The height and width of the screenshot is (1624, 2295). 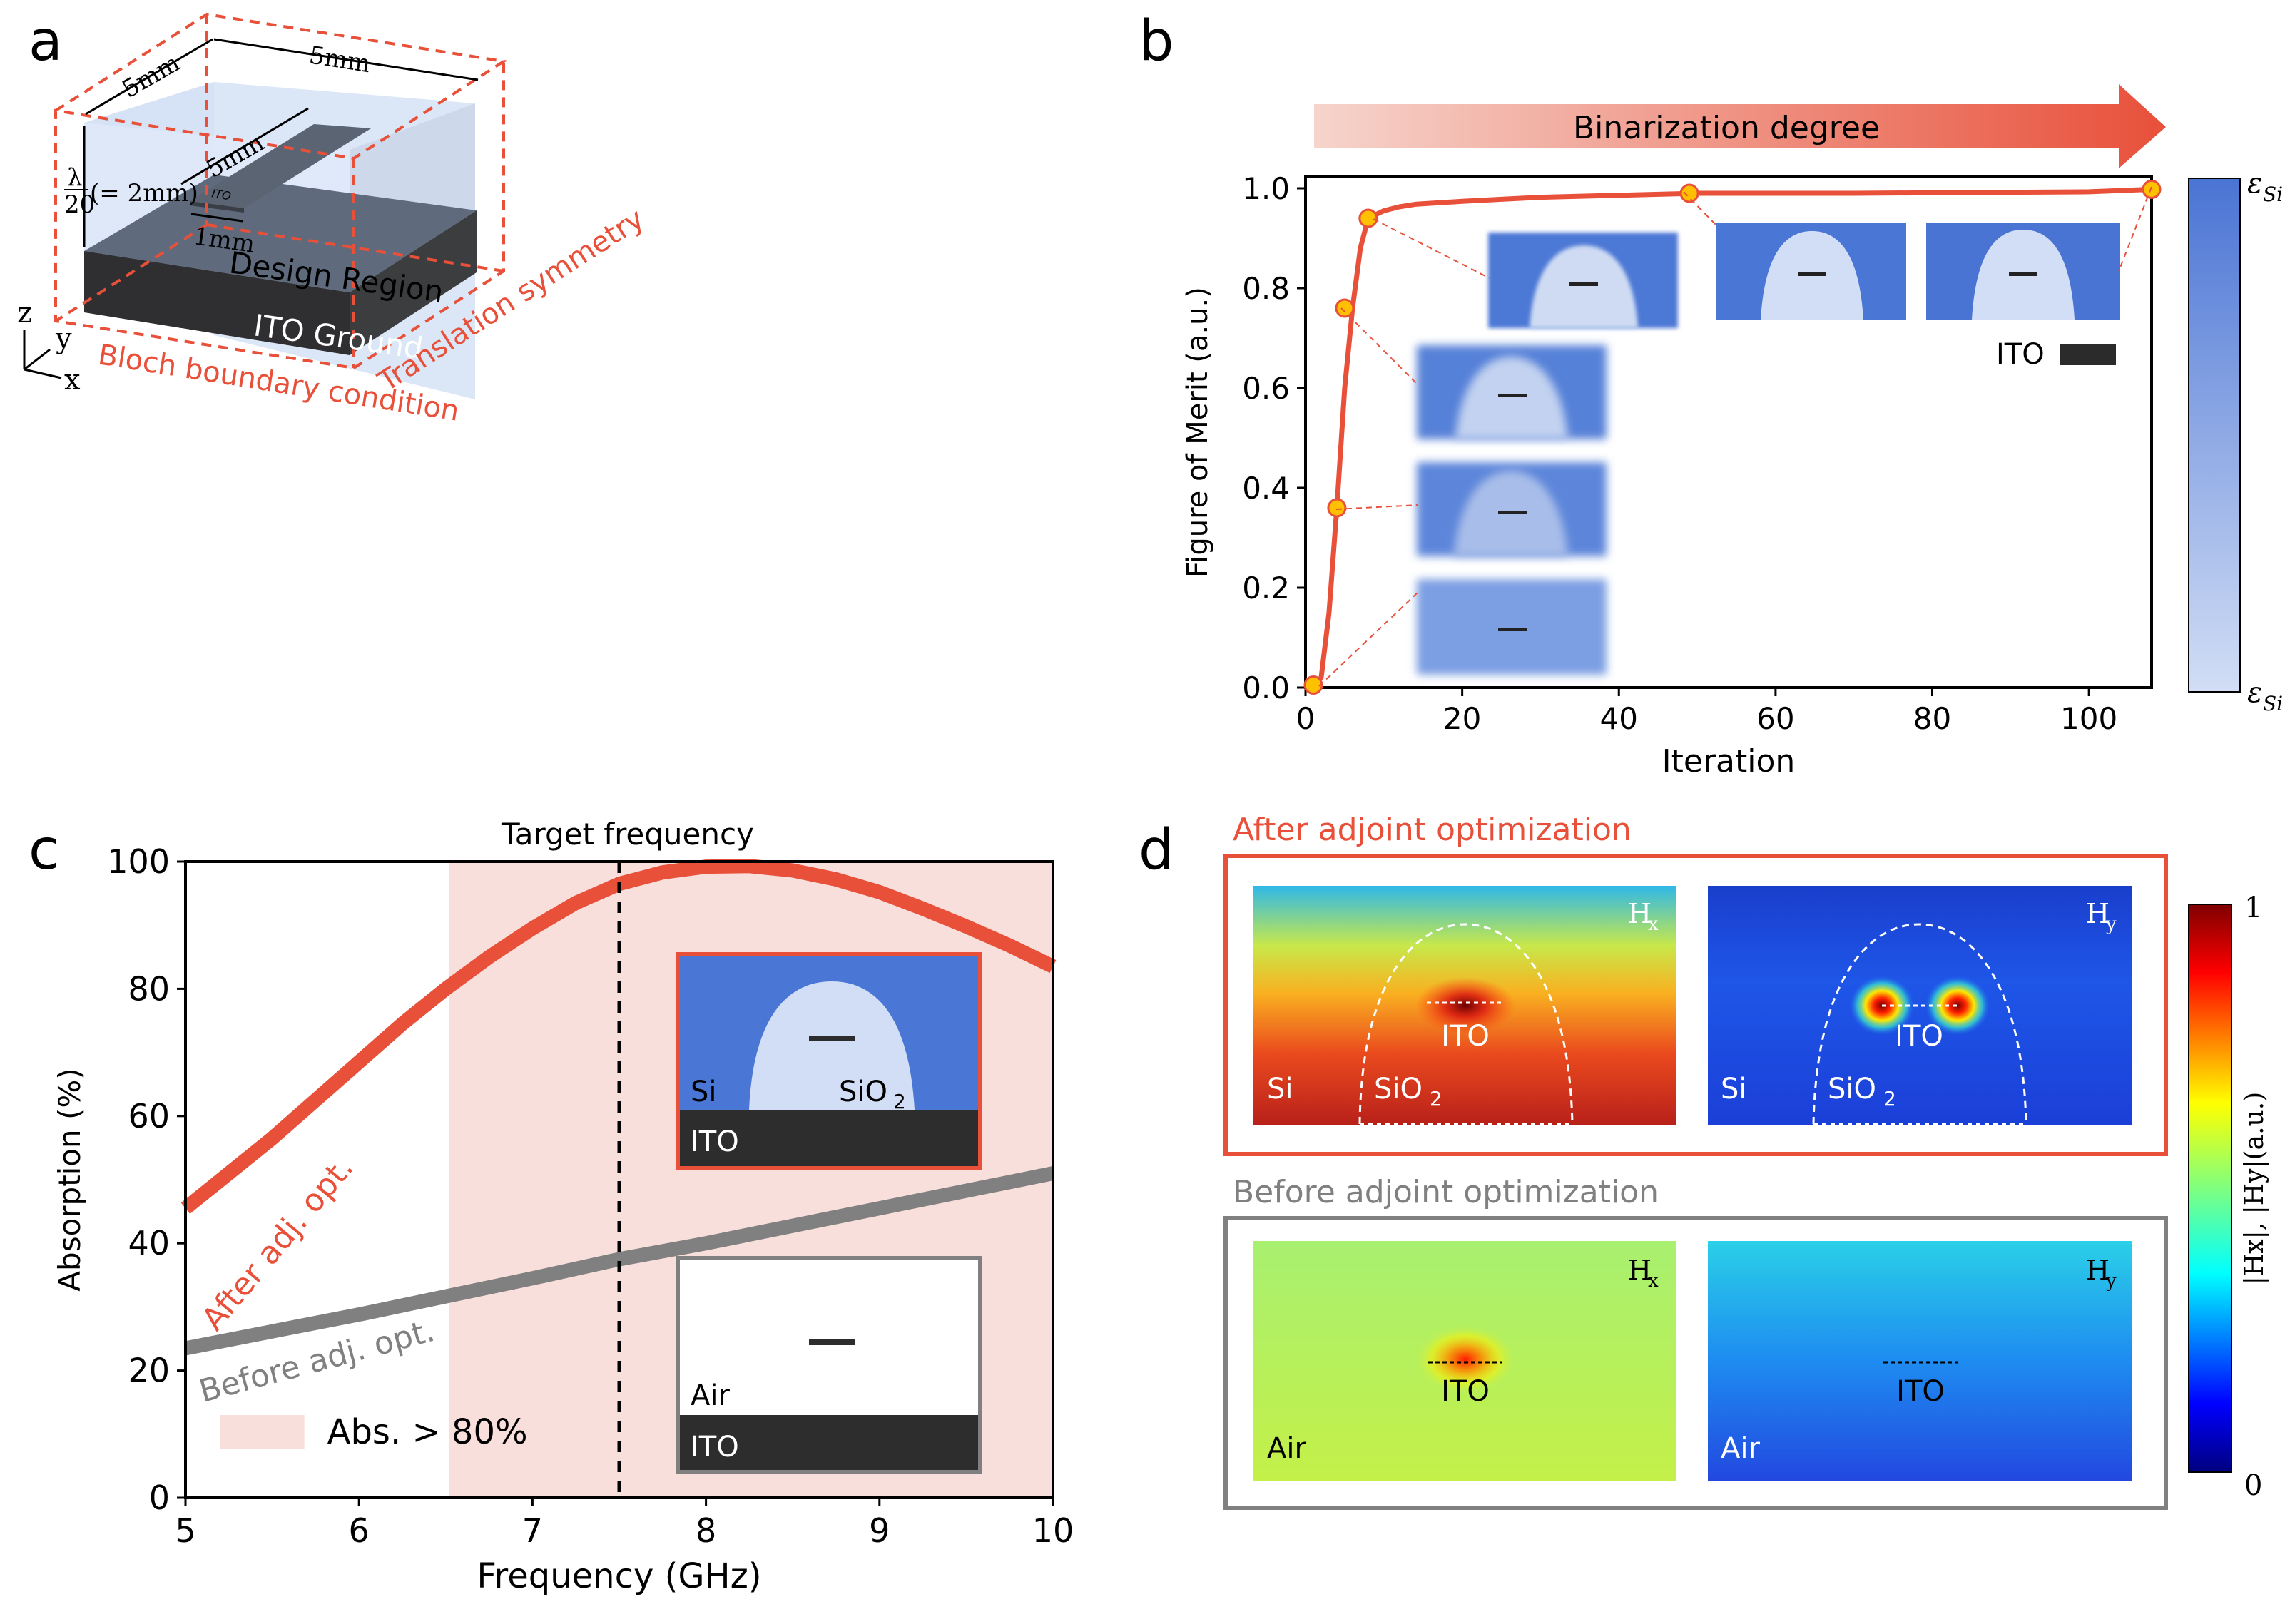 I want to click on fom-xtick-label: 60, so click(x=1775, y=718).